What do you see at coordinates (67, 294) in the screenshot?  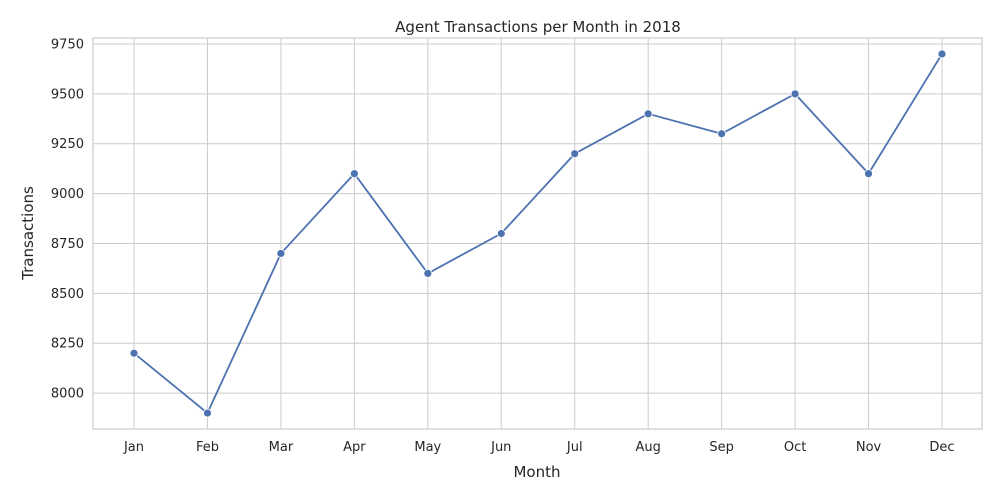 I see `y-tick-label: 8500` at bounding box center [67, 294].